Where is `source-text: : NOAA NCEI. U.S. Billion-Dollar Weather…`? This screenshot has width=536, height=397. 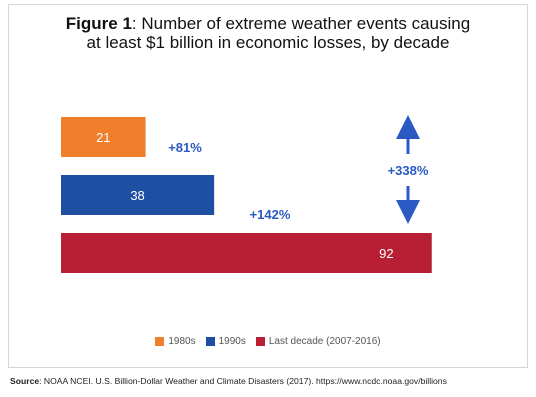
source-text: : NOAA NCEI. U.S. Billion-Dollar Weather… is located at coordinates (243, 381).